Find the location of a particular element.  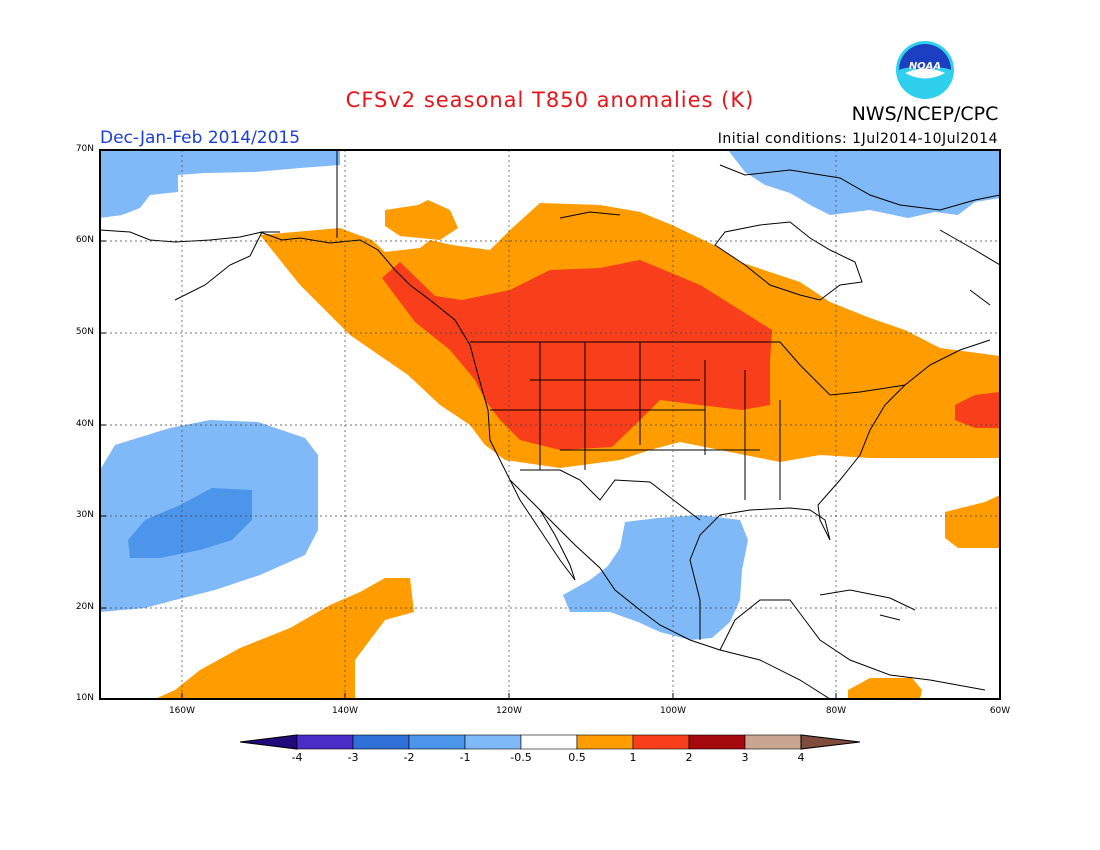

noaa-logo-text: NOAA is located at coordinates (925, 66).